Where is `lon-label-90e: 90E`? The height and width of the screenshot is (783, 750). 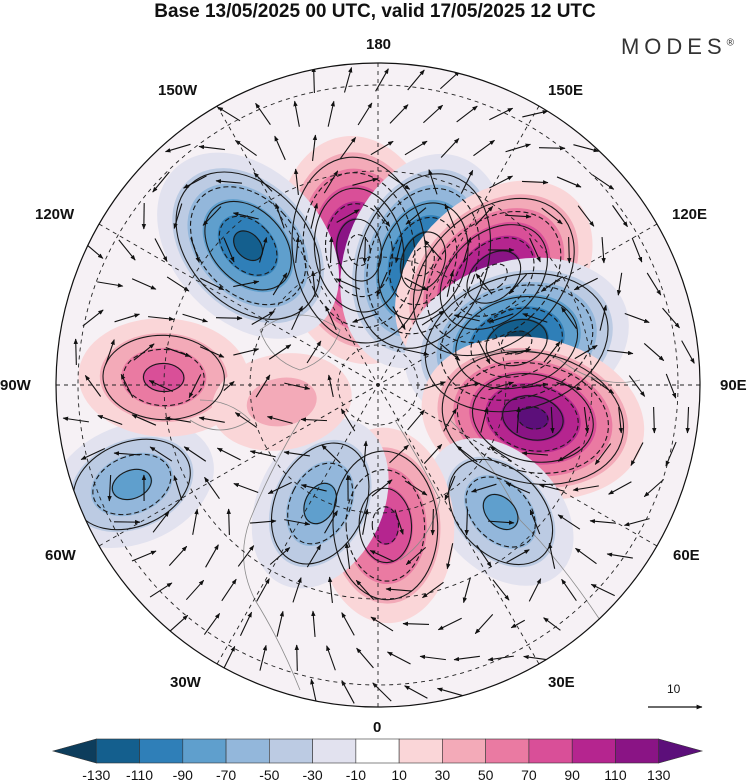 lon-label-90e: 90E is located at coordinates (733, 385).